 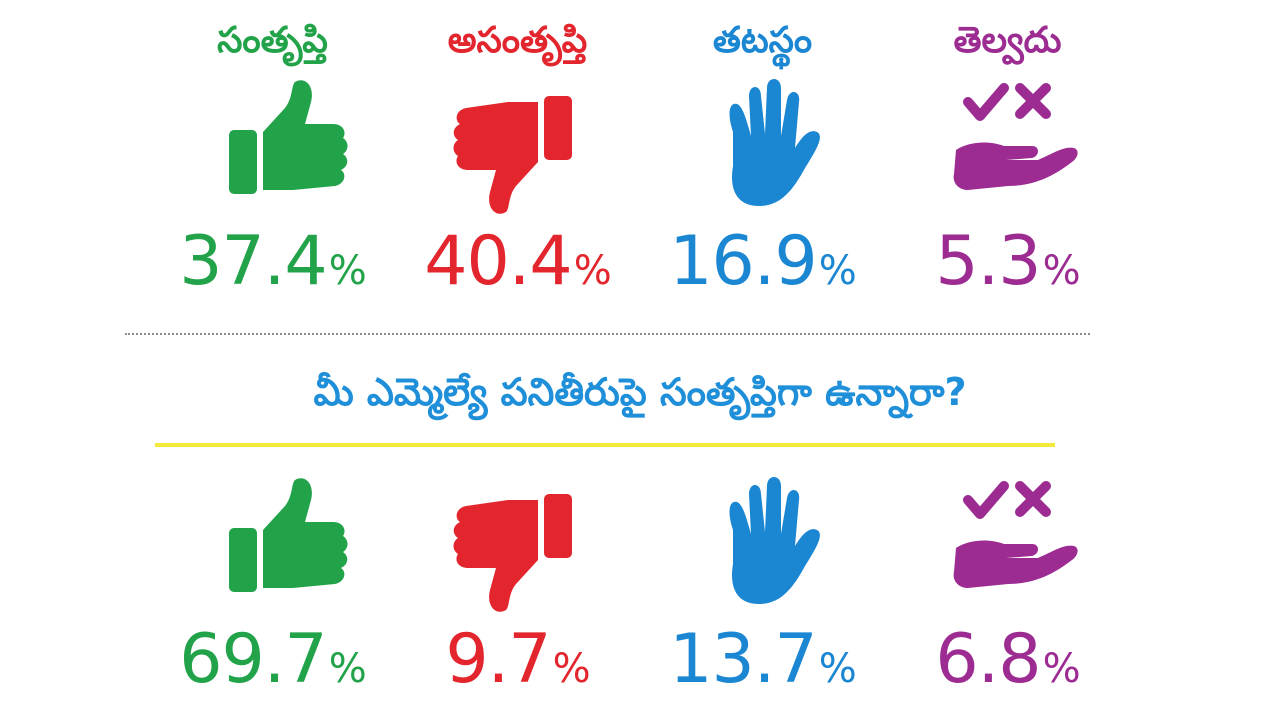 I want to click on label-satisfied: సంతృప్తి, so click(x=272, y=40).